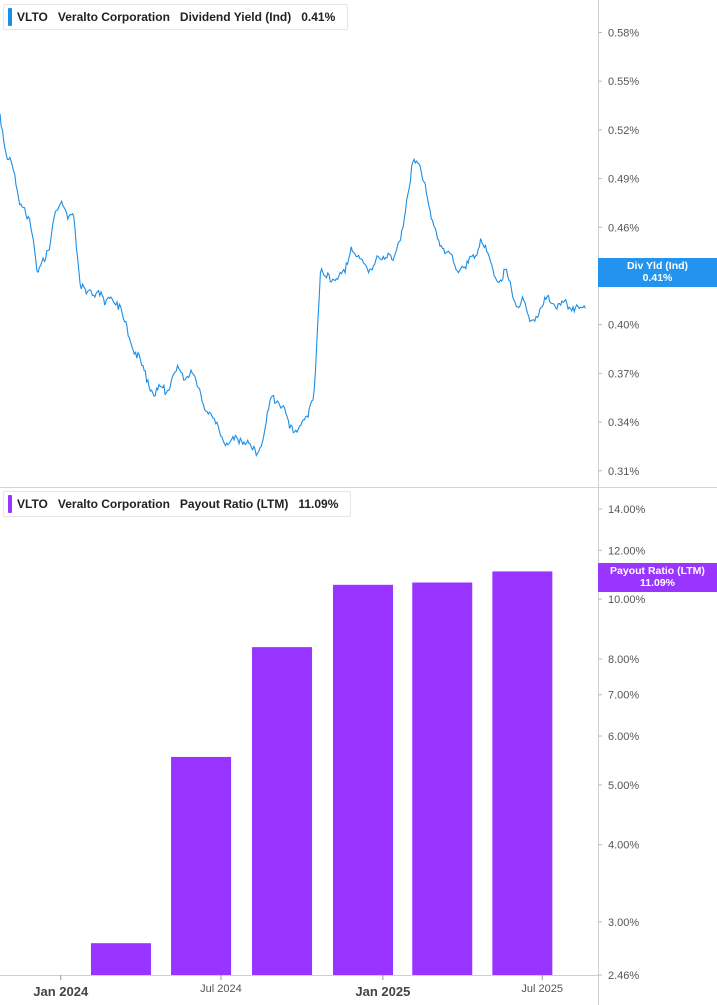 The height and width of the screenshot is (1005, 717). I want to click on payout-last-value-tag: Payout Ratio (LTM) 11.09%, so click(657, 577).